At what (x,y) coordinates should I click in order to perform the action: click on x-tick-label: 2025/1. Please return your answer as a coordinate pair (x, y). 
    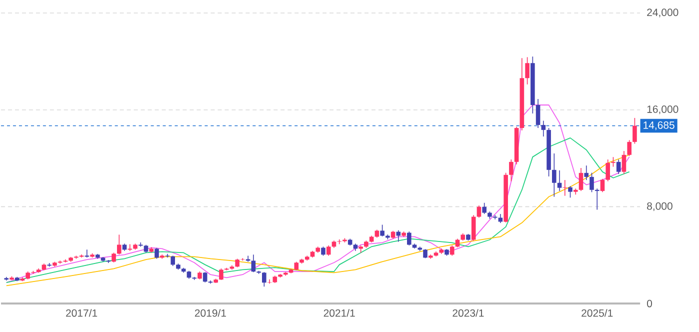
    Looking at the image, I should click on (597, 313).